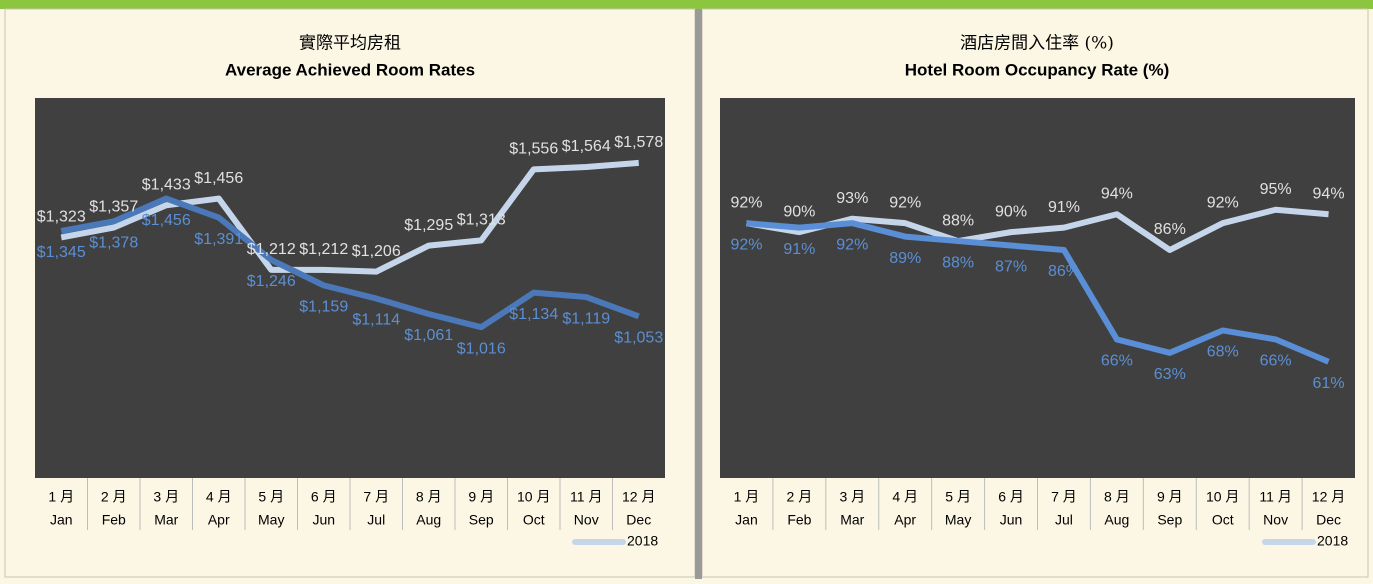 The height and width of the screenshot is (584, 1373). I want to click on data-label: $1,114, so click(376, 320).